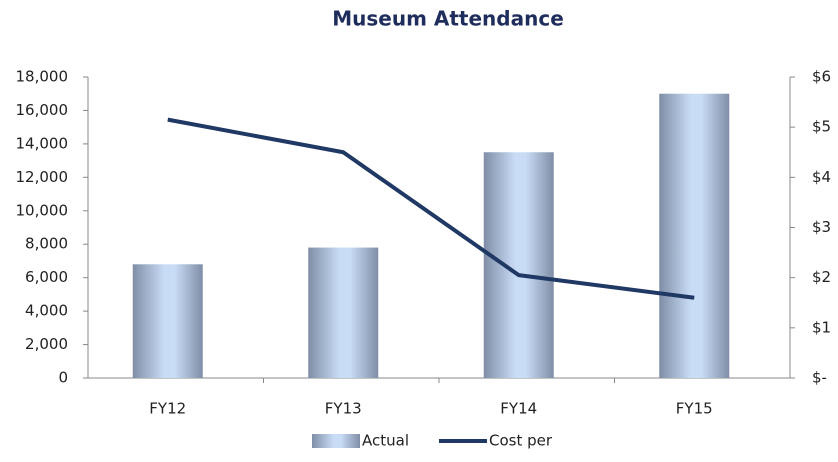  Describe the element at coordinates (46, 244) in the screenshot. I see `y-tick-label: 8,000` at that location.